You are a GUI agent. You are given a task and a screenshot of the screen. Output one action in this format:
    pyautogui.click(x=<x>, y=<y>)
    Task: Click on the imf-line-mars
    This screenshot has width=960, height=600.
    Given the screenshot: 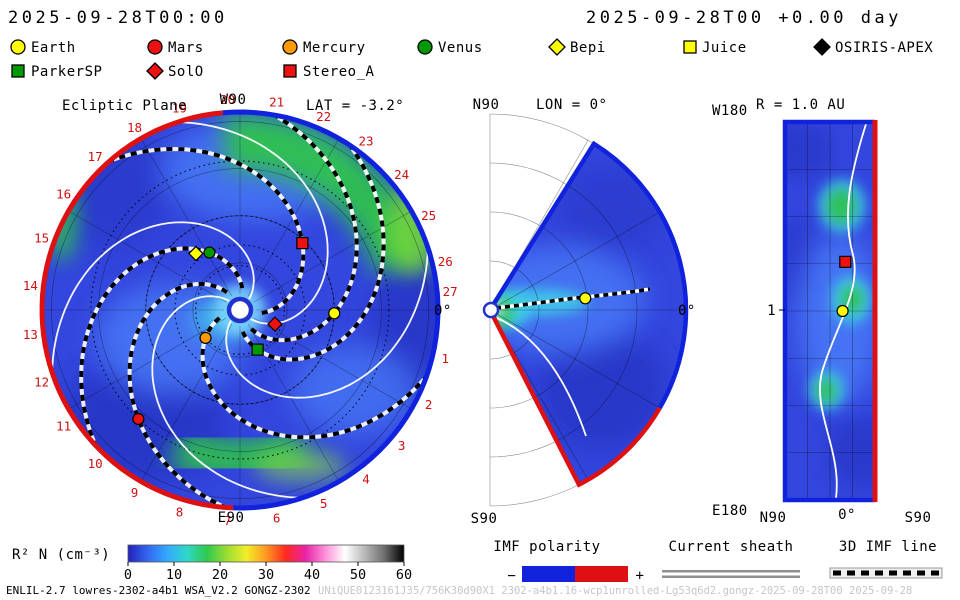 What is the action you would take?
    pyautogui.click(x=178, y=394)
    